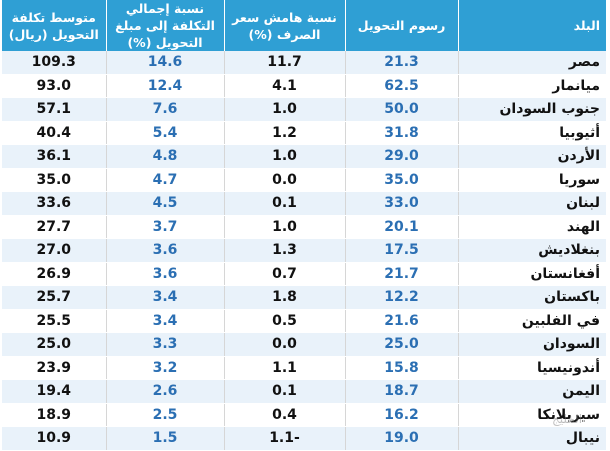  I want to click on country-cell: الهند, so click(531, 227).